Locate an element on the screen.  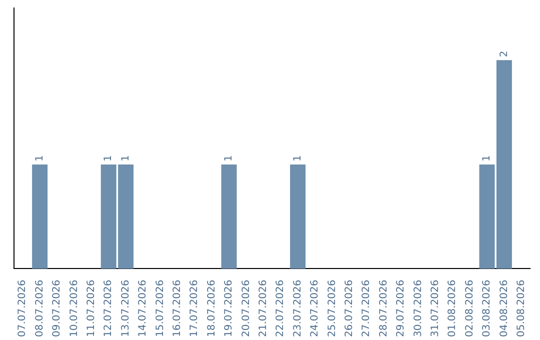
x-tick-label: 18.07.2026 is located at coordinates (212, 309).